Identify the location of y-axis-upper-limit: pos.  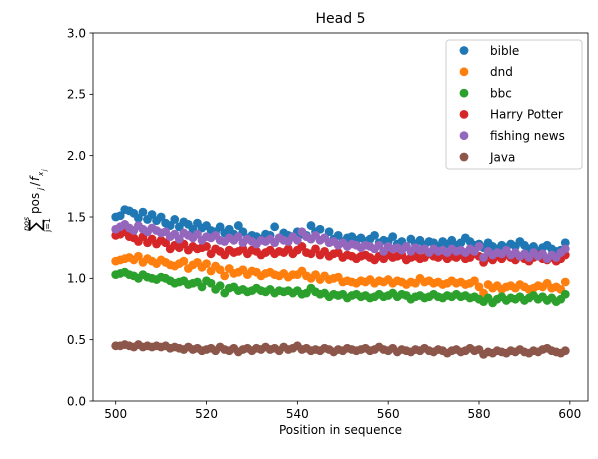
(26, 224).